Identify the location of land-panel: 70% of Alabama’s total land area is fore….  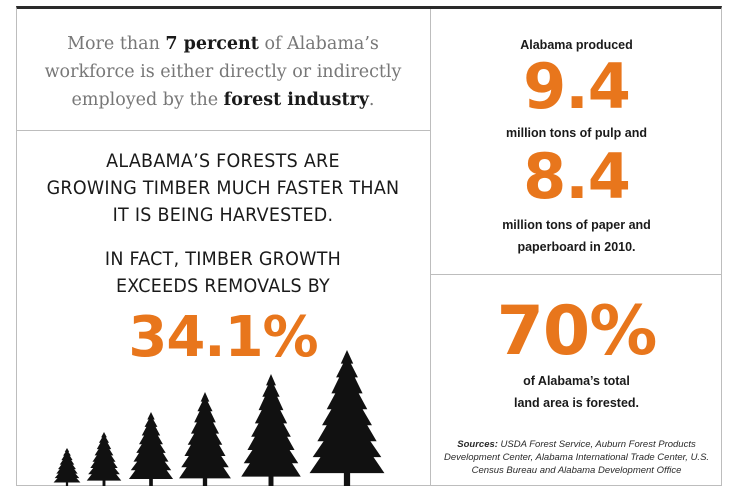
(576, 386).